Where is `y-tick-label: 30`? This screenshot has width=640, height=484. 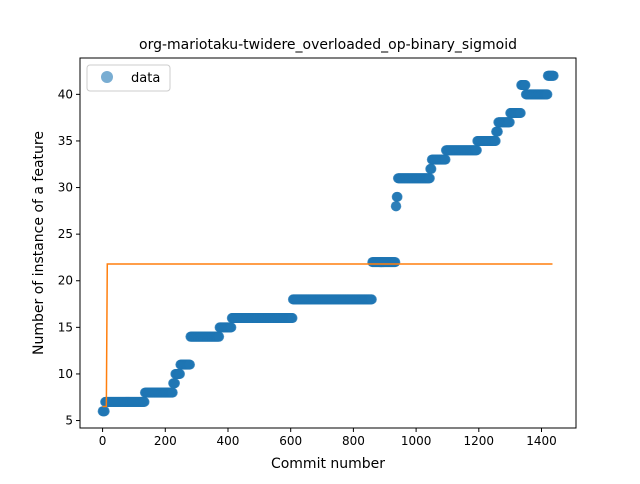
y-tick-label: 30 is located at coordinates (65, 188).